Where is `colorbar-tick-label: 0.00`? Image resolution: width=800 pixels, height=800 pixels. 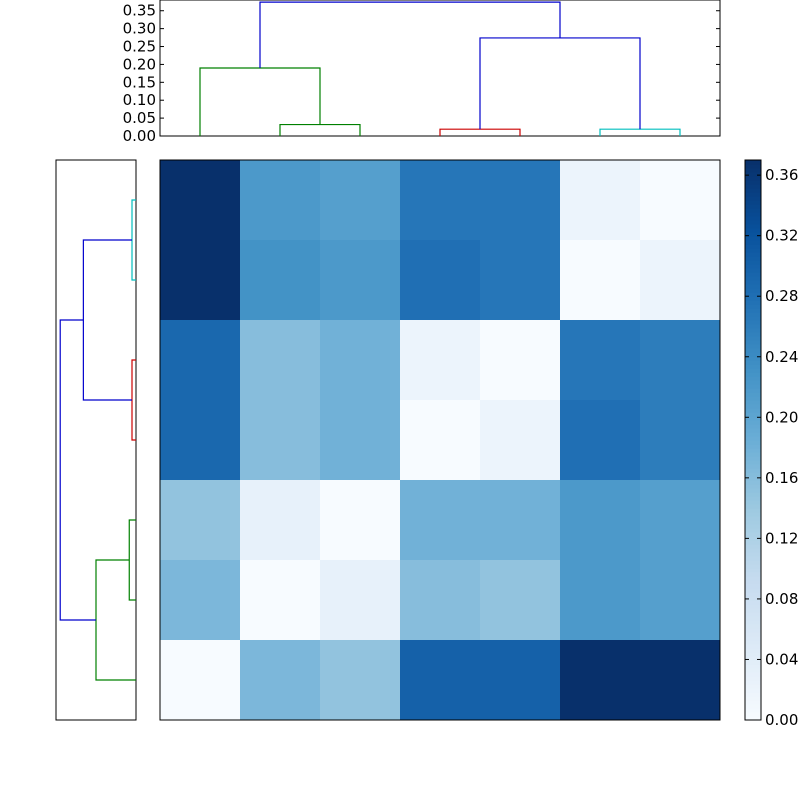
colorbar-tick-label: 0.00 is located at coordinates (781, 720).